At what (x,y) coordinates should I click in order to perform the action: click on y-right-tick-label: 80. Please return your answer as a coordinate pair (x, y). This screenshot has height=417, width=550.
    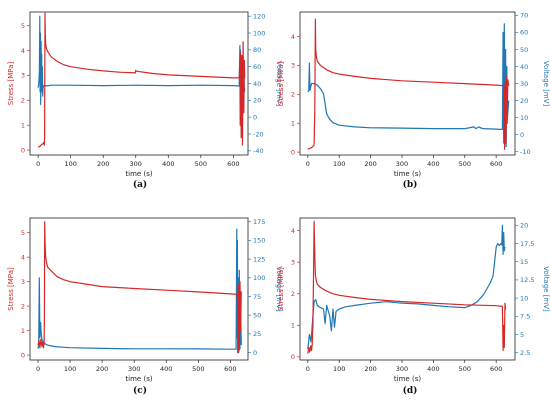
    Looking at the image, I should click on (257, 50).